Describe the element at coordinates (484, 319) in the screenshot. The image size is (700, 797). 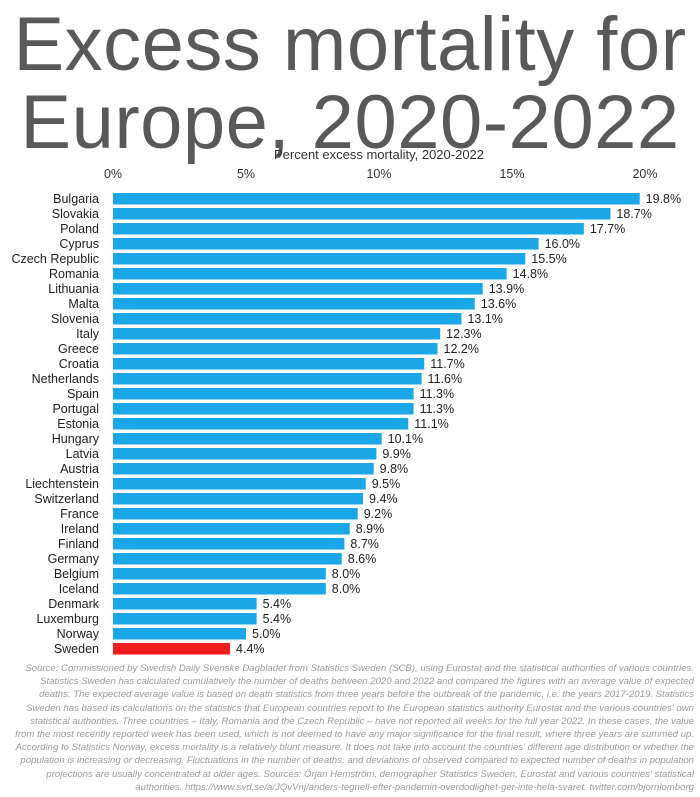
I see `data-label: 13.1%` at that location.